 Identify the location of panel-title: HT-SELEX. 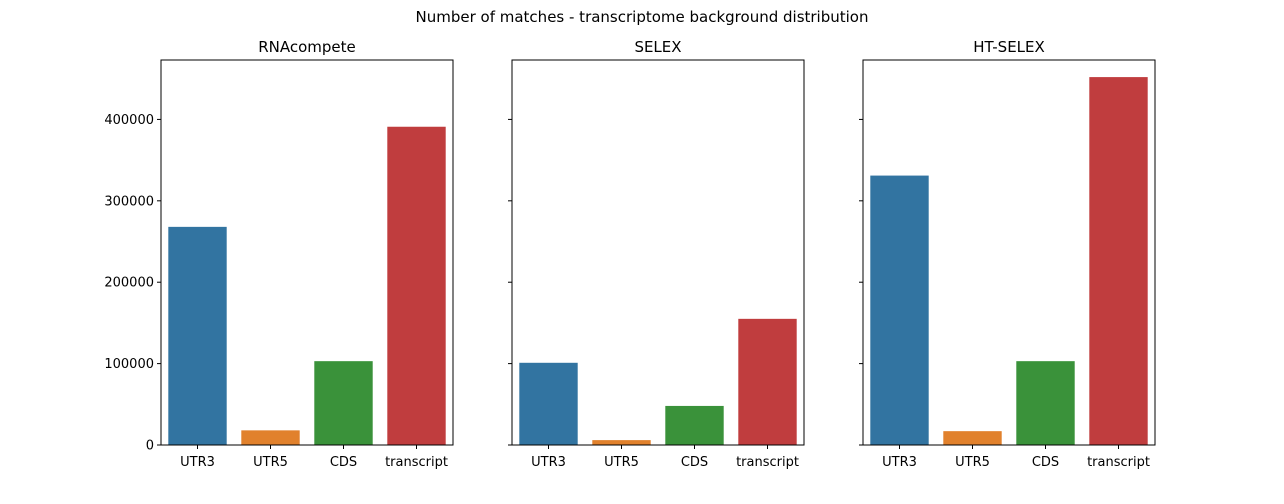
(1009, 47).